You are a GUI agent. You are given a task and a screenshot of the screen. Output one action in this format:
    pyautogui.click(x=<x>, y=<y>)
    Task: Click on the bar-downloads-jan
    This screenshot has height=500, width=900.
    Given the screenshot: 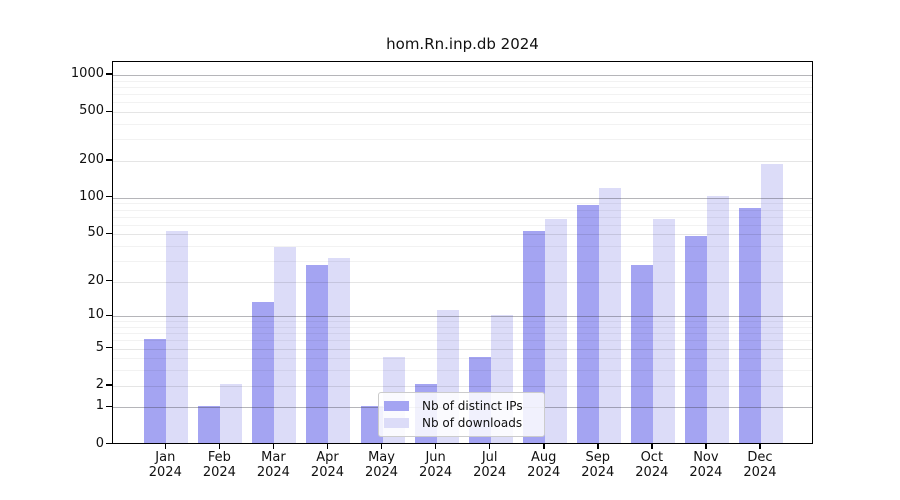 What is the action you would take?
    pyautogui.click(x=177, y=336)
    